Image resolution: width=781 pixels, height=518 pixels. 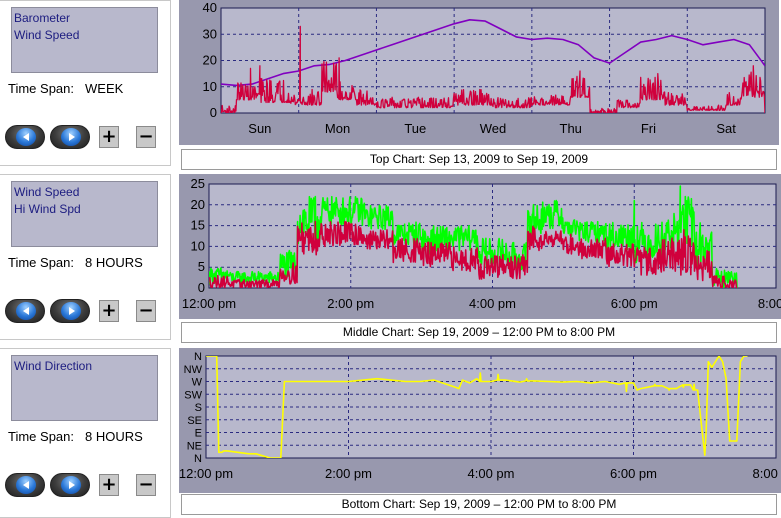 What do you see at coordinates (210, 7) in the screenshot?
I see `y-tick-label: 40` at bounding box center [210, 7].